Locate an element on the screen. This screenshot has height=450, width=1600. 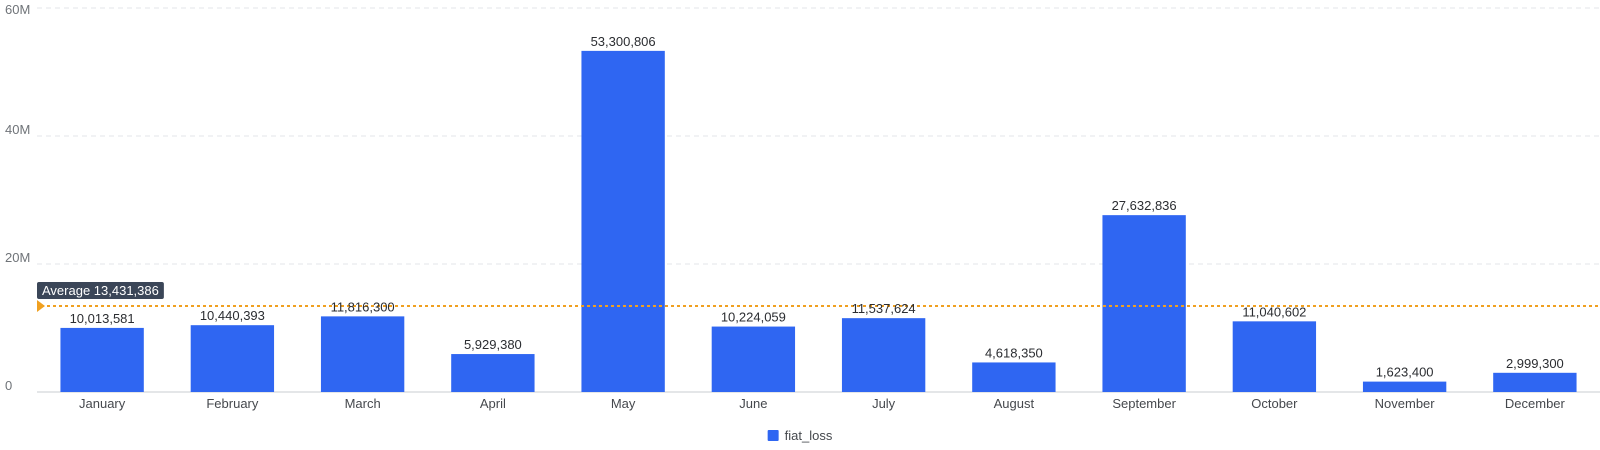
x-tick-label: September is located at coordinates (1144, 403).